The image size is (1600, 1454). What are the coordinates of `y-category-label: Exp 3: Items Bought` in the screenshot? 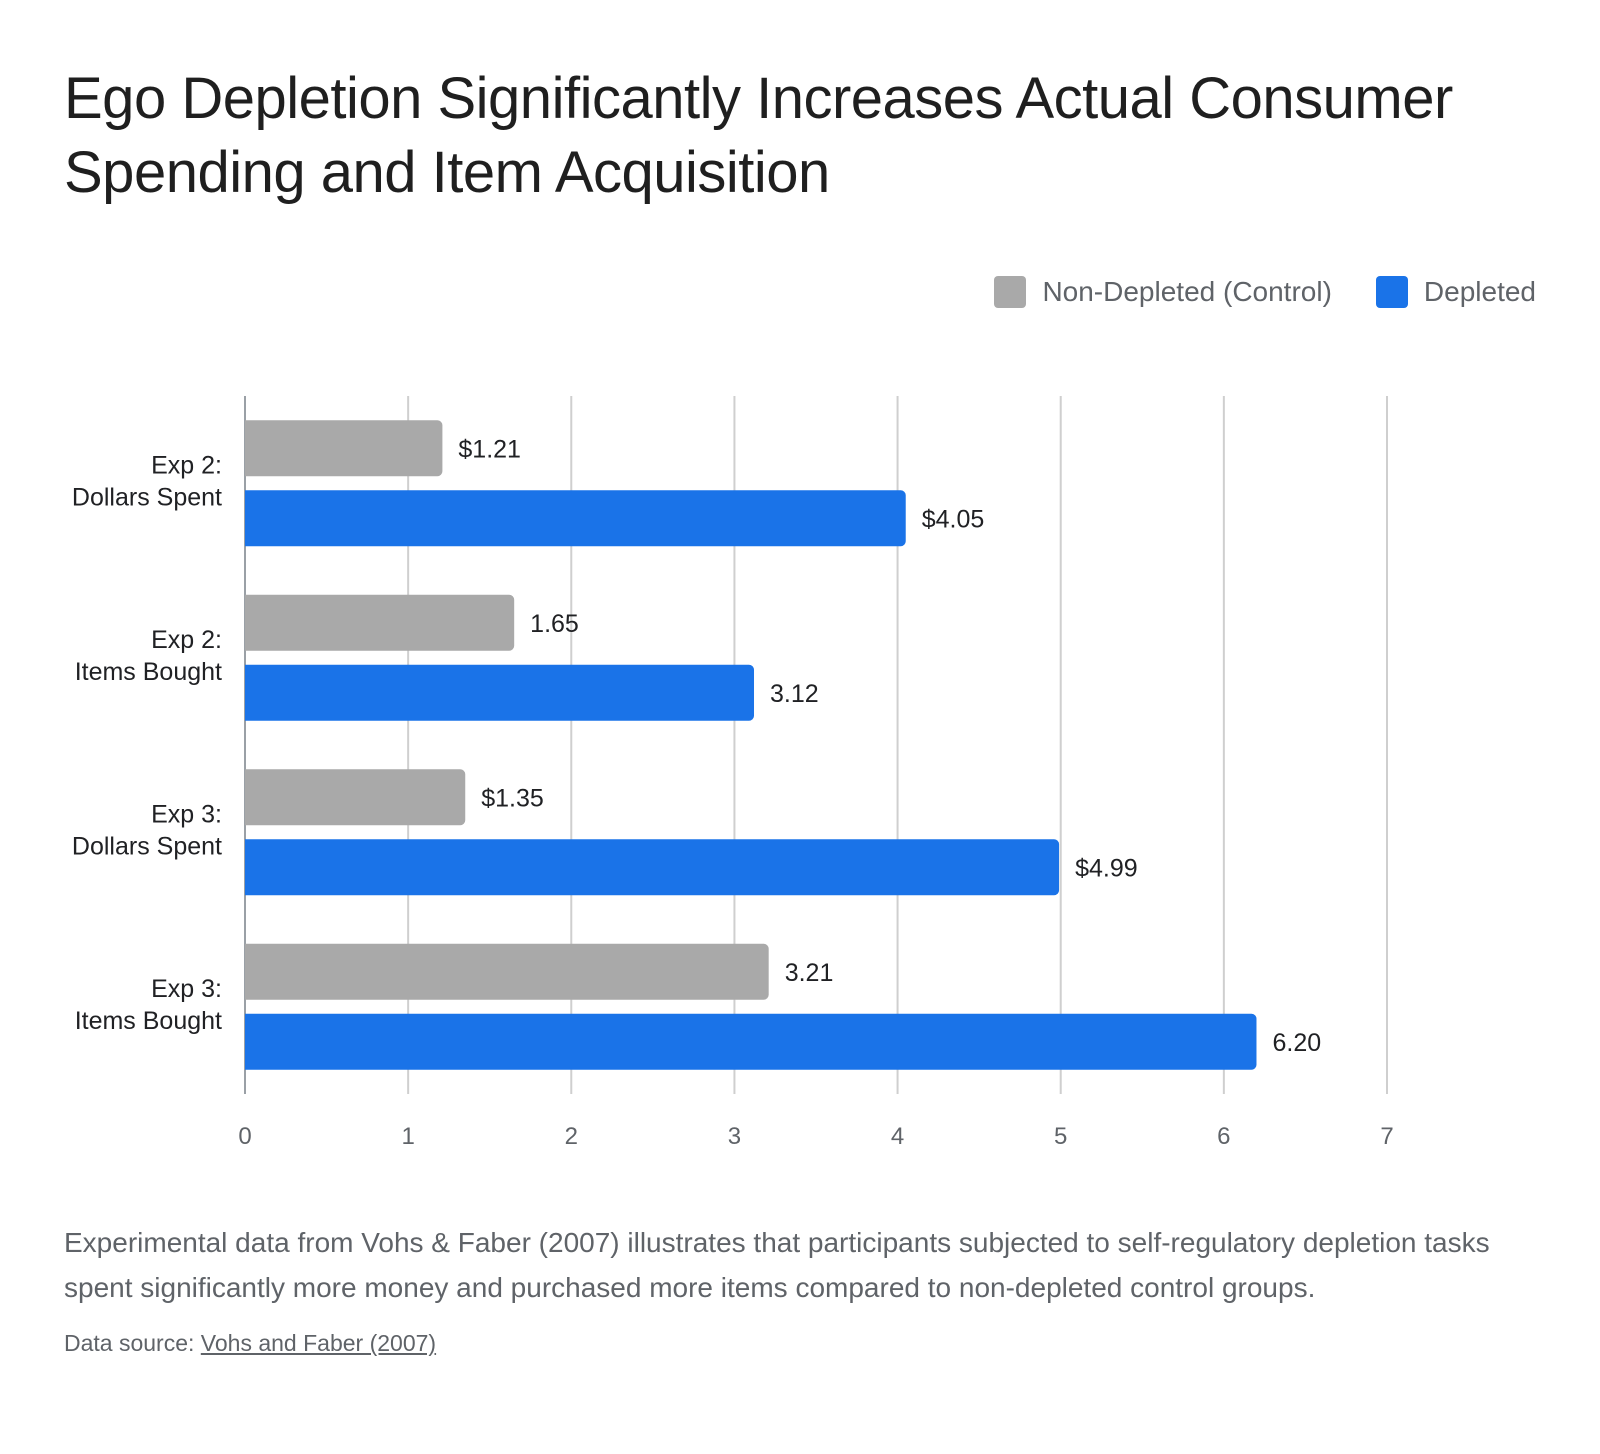 It's located at (148, 1005).